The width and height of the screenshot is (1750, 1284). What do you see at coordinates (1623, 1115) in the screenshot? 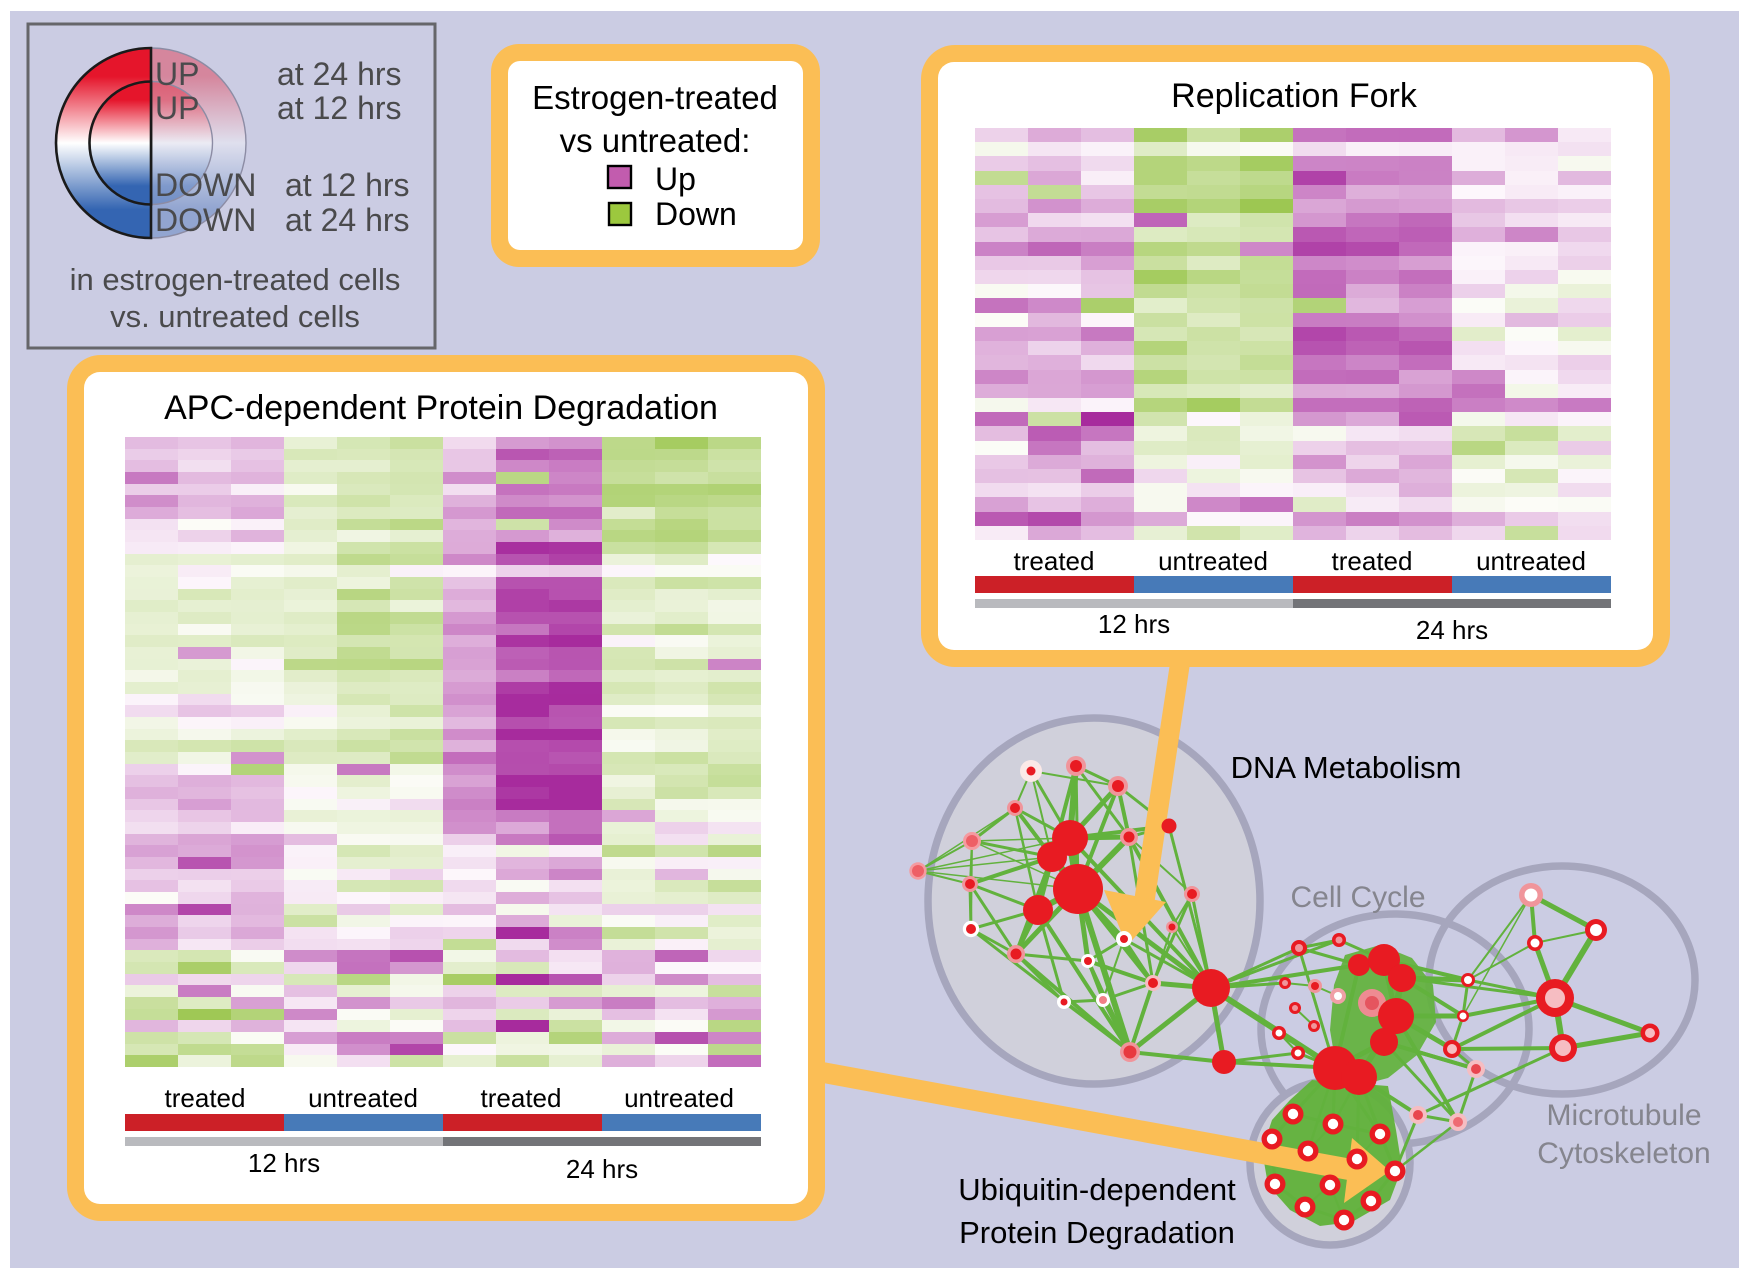
I see `svg-text: Microtubule` at bounding box center [1623, 1115].